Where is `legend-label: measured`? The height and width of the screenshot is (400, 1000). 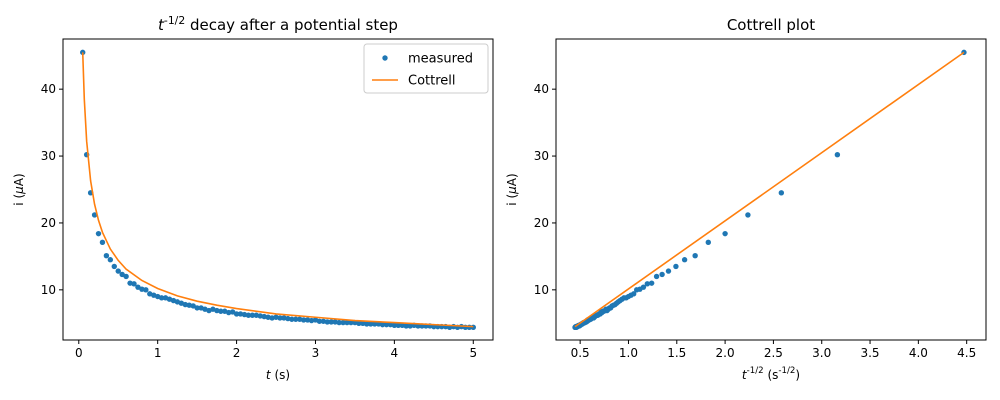 legend-label: measured is located at coordinates (440, 59).